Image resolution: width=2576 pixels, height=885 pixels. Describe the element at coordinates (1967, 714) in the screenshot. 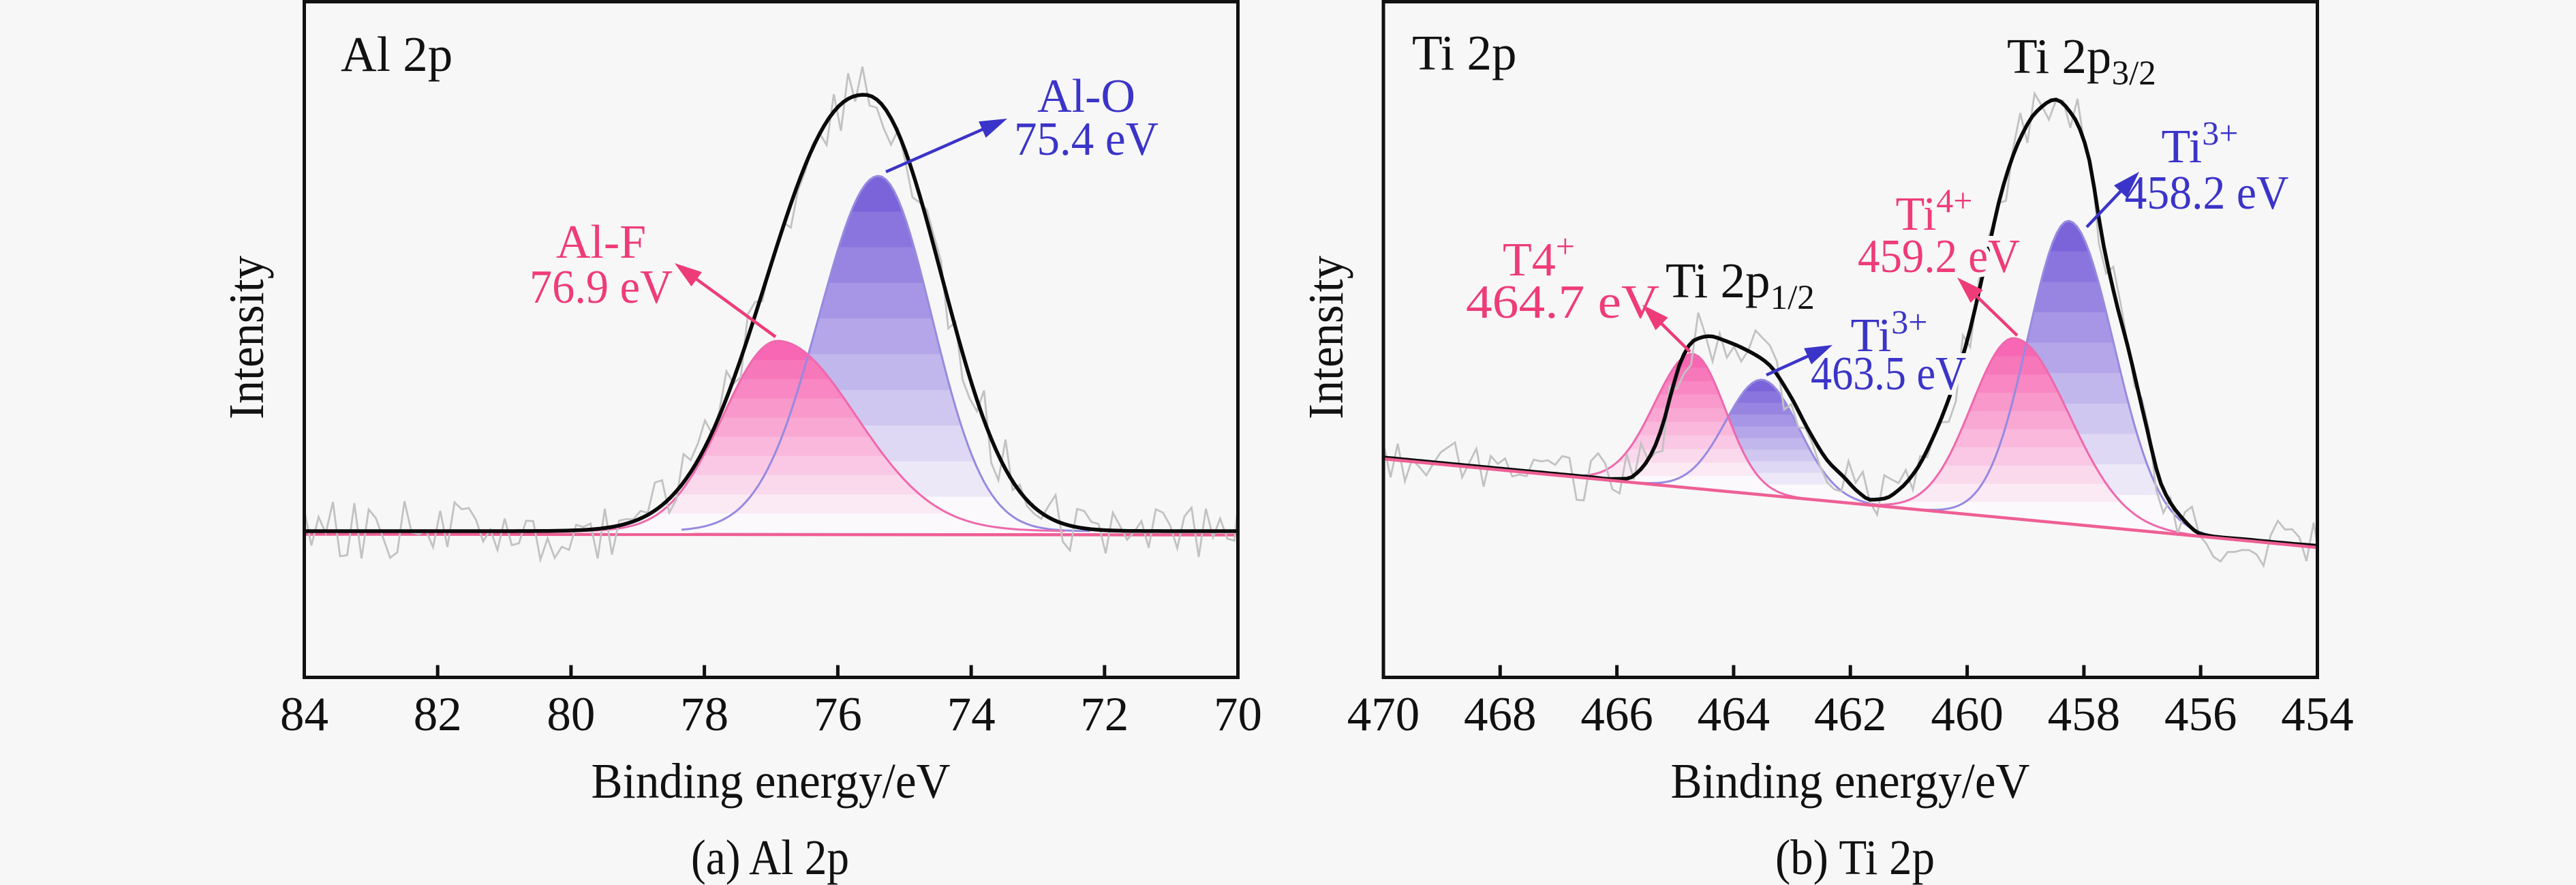

I see `svg-text: 460` at that location.